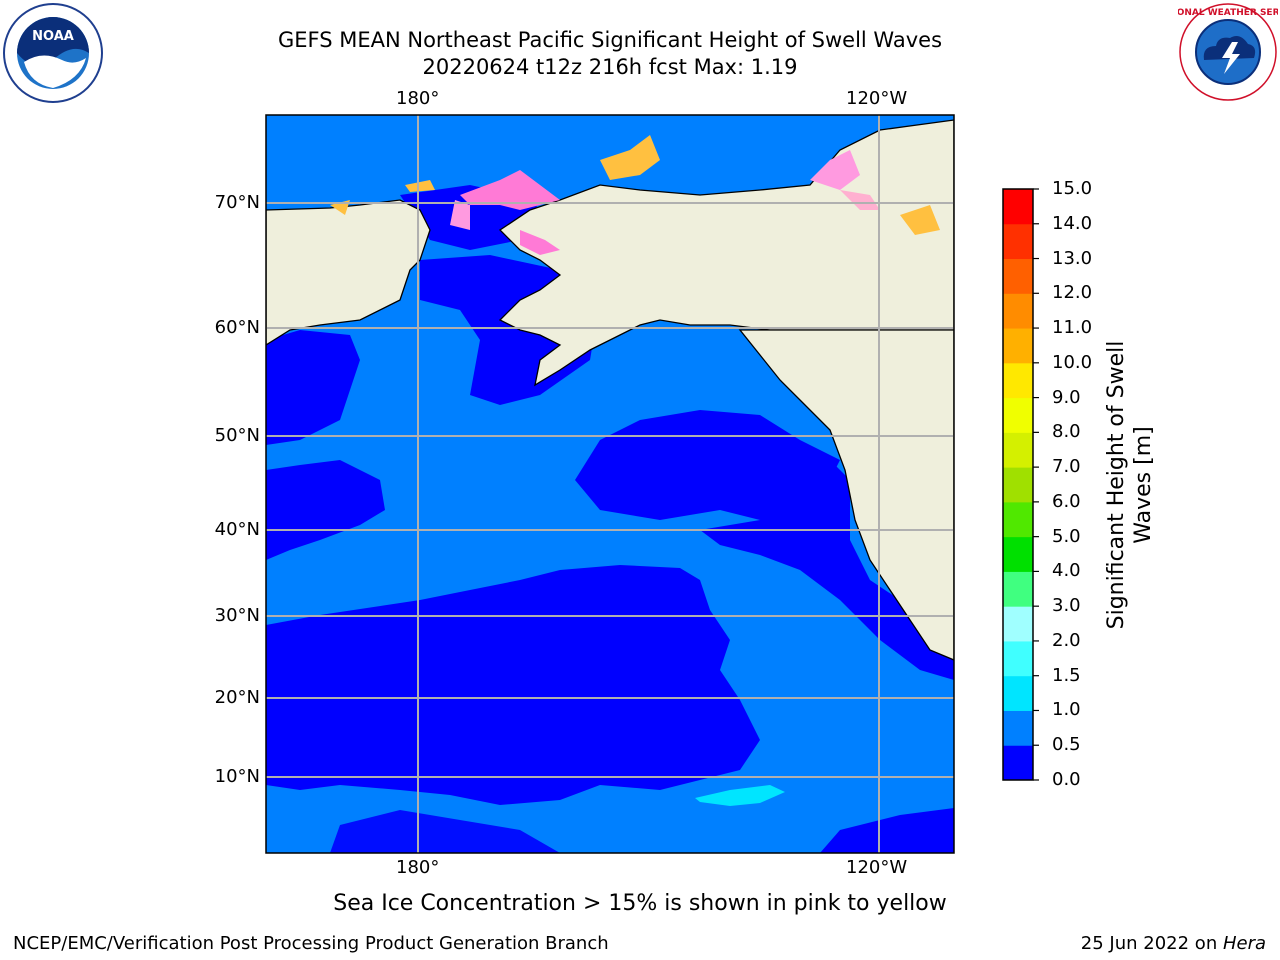 The height and width of the screenshot is (960, 1280). What do you see at coordinates (1066, 536) in the screenshot?
I see `colorbar-tick-label: 5.0` at bounding box center [1066, 536].